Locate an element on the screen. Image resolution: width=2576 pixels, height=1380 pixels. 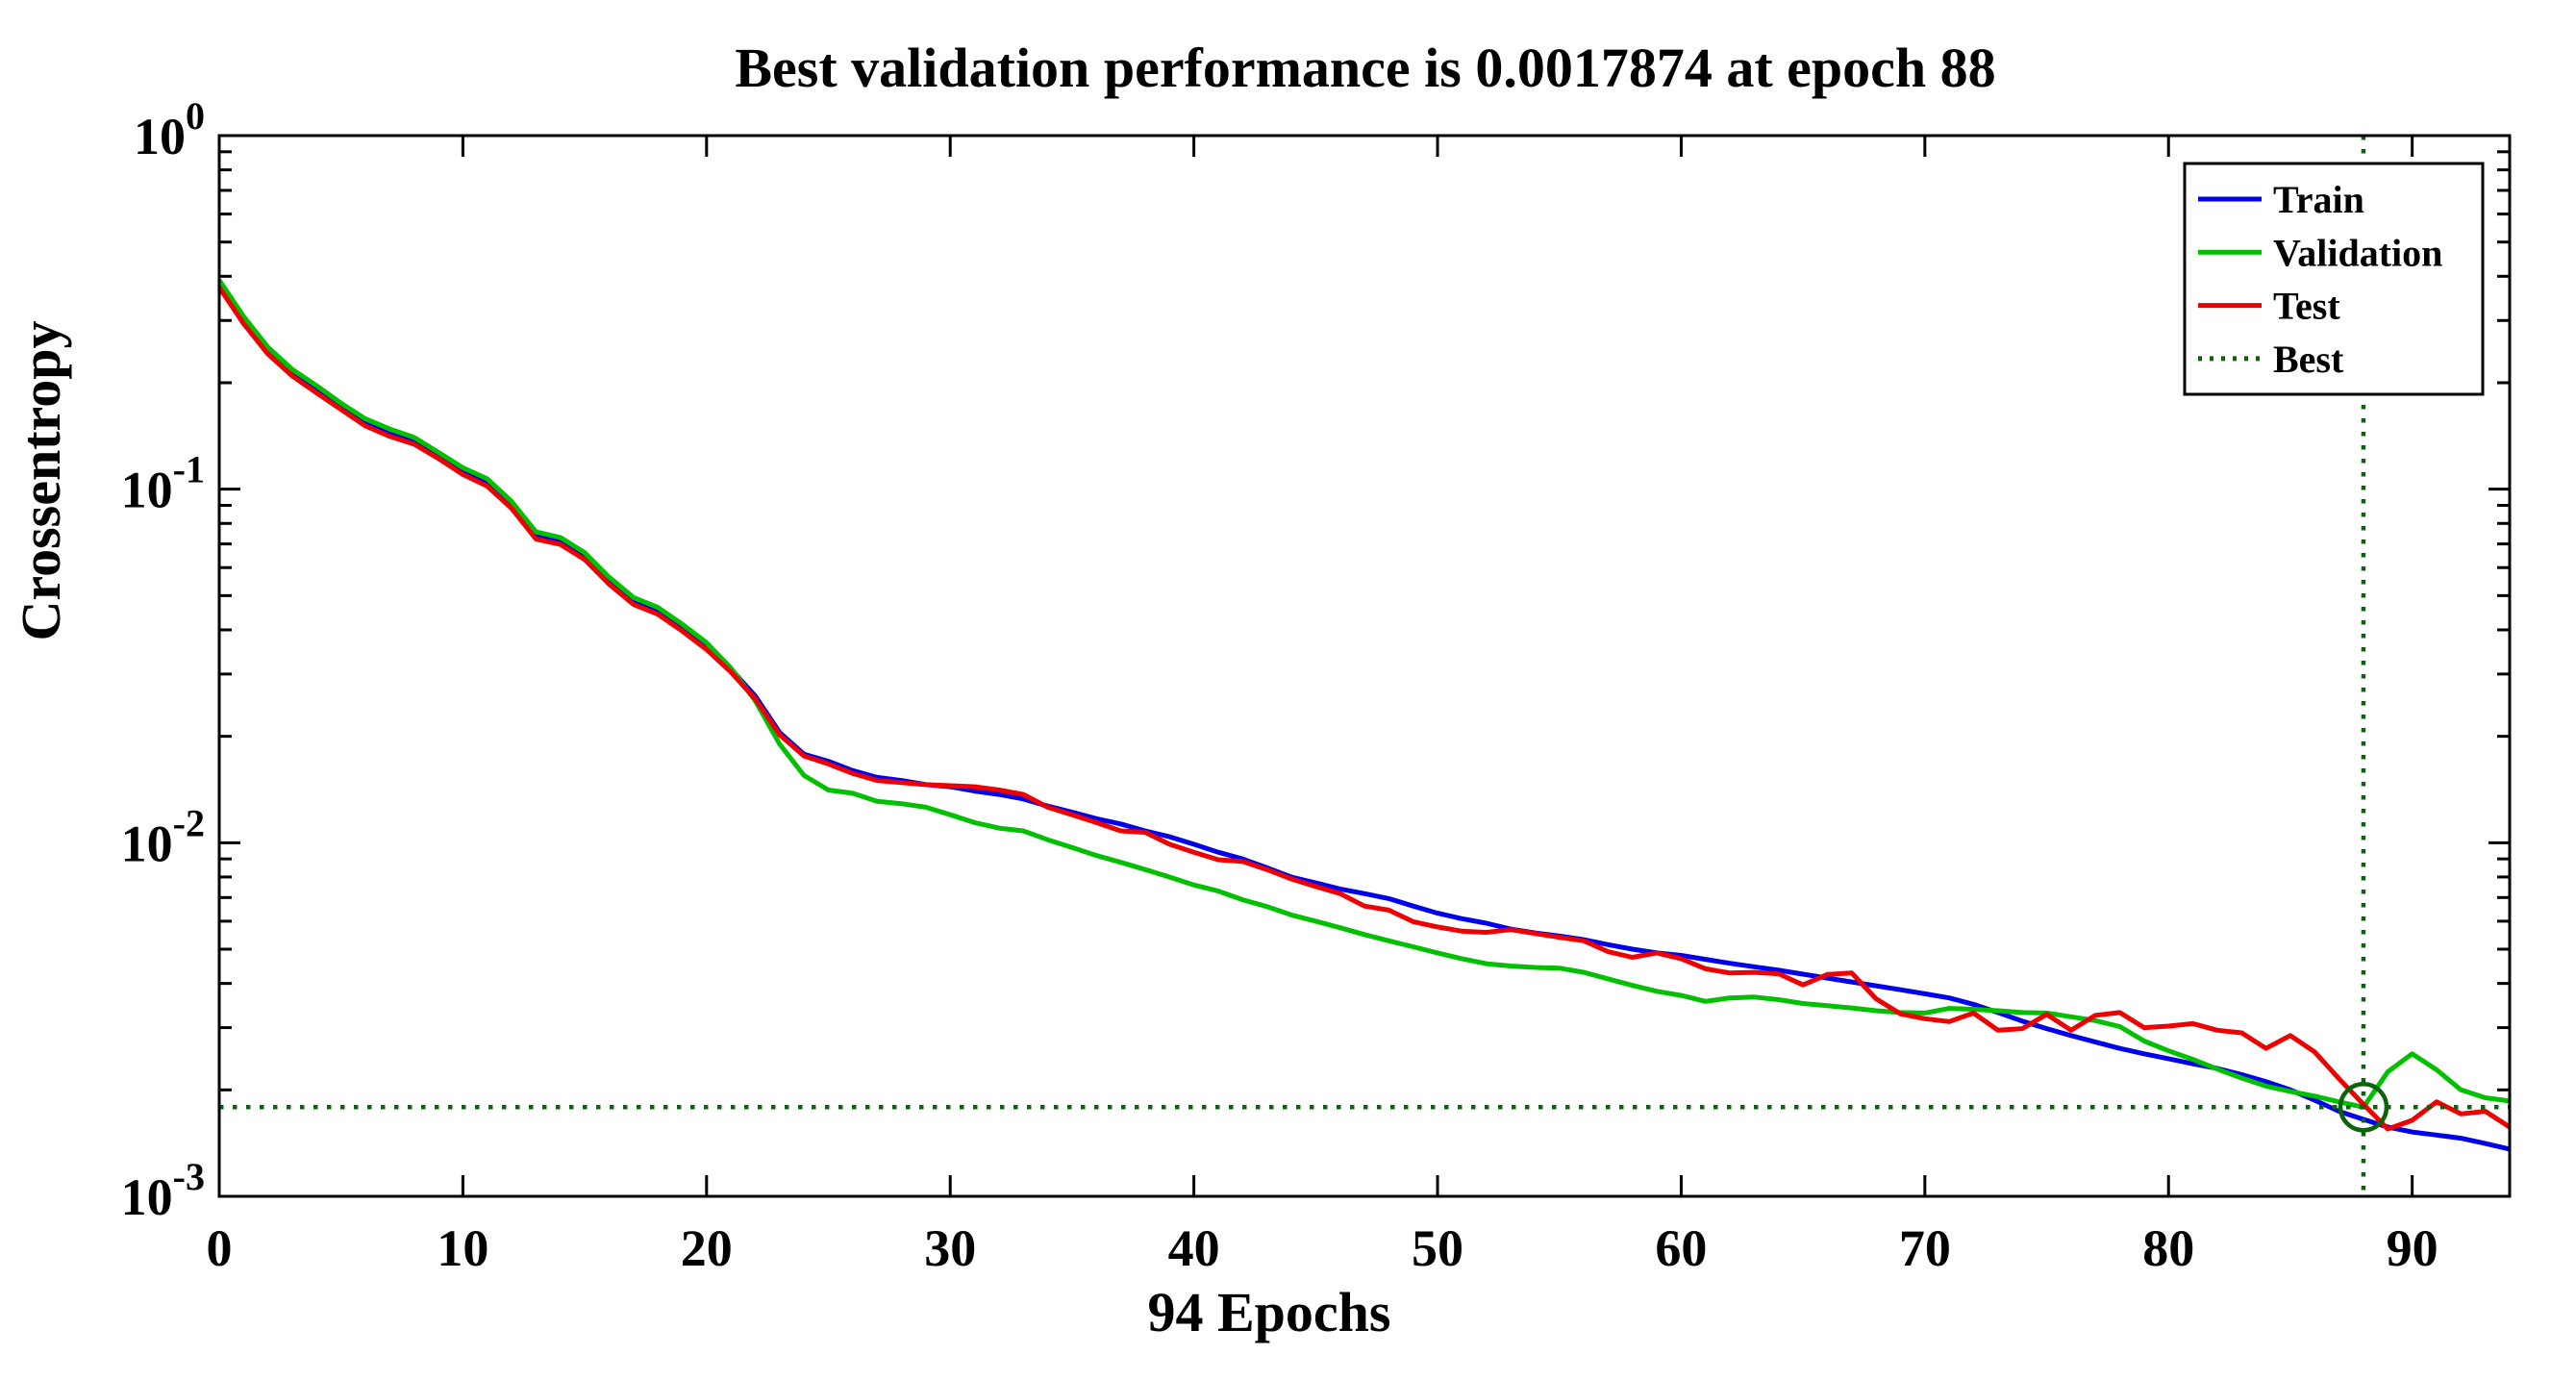
x-tick-label: 80 is located at coordinates (2168, 1248).